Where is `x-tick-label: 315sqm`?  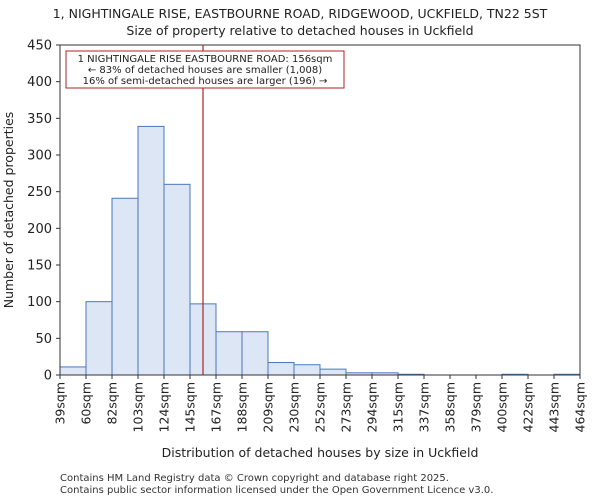 x-tick-label: 315sqm is located at coordinates (398, 407).